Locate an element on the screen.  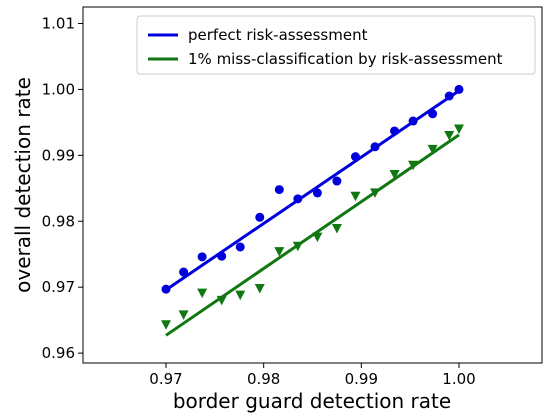
y-axis-label: overall detection rate is located at coordinates (23, 185).